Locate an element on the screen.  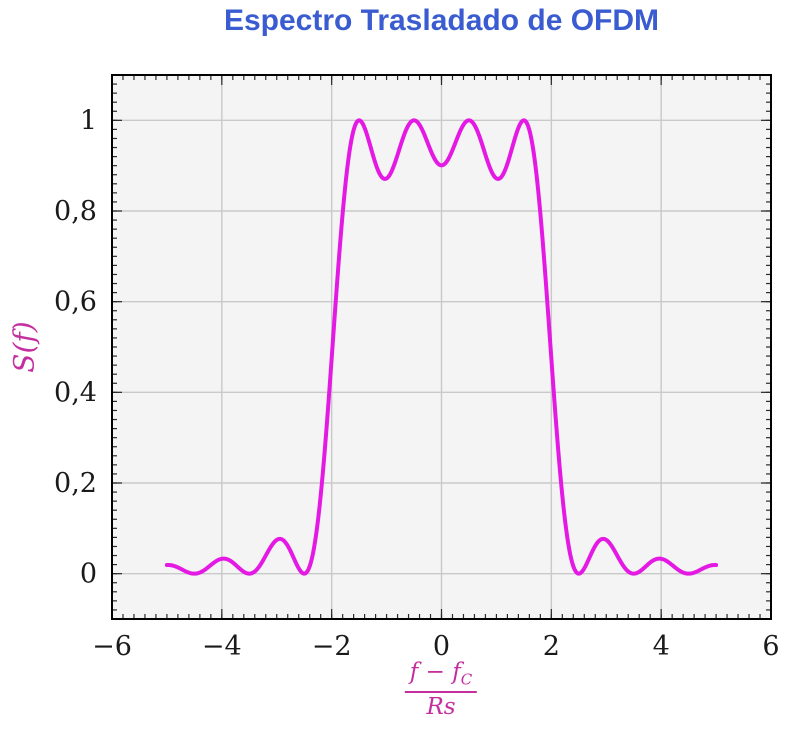
y-axis-tick-label: 1 is located at coordinates (88, 120).